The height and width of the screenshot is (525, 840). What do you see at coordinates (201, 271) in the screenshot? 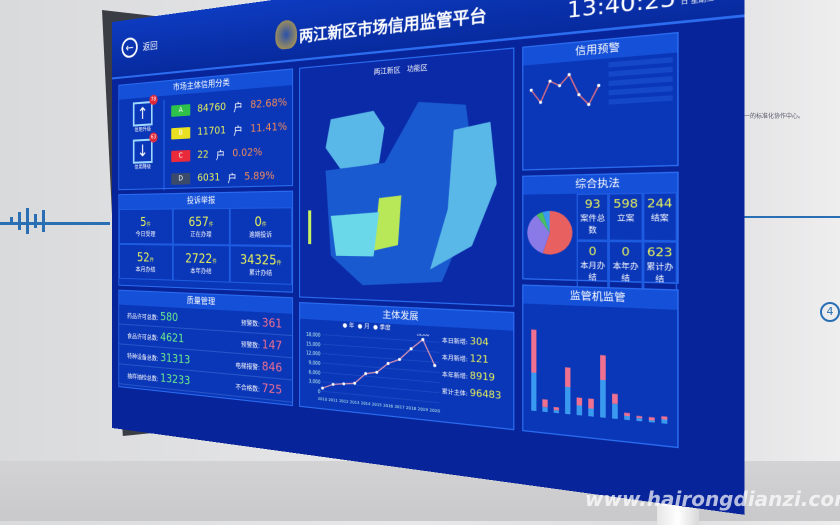
I see `stat-label: 本年办结` at bounding box center [201, 271].